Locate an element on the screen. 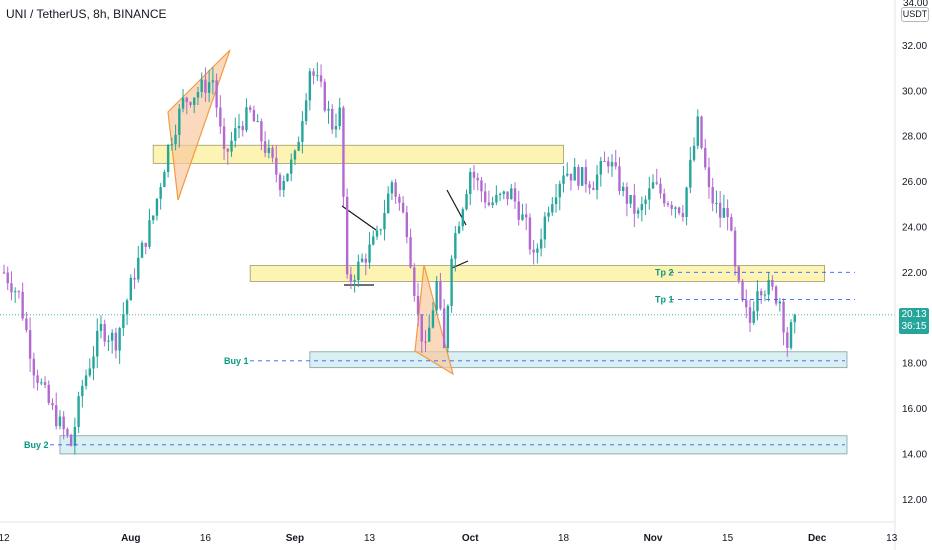  currency-unit-label: USDT is located at coordinates (915, 14).